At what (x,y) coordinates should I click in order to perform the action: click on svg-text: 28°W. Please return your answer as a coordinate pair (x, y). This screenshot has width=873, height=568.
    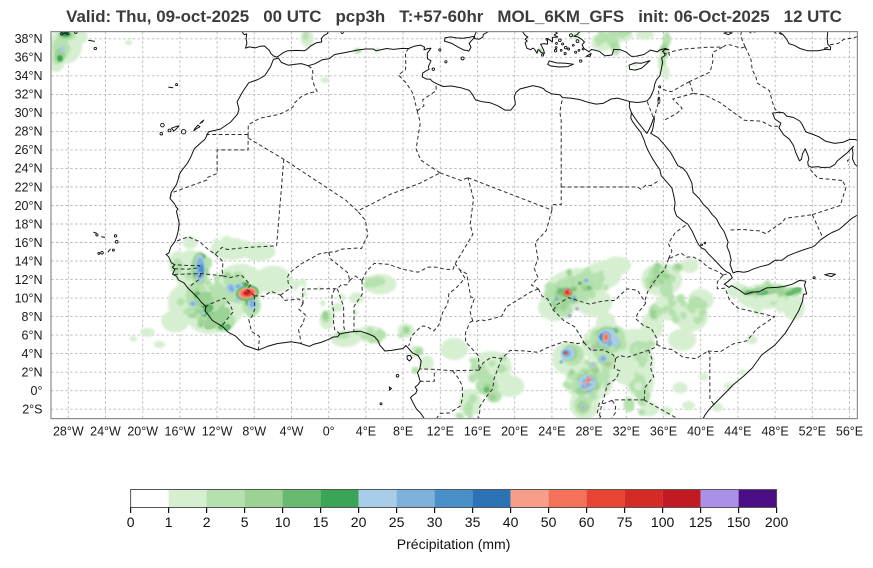
    Looking at the image, I should click on (68, 432).